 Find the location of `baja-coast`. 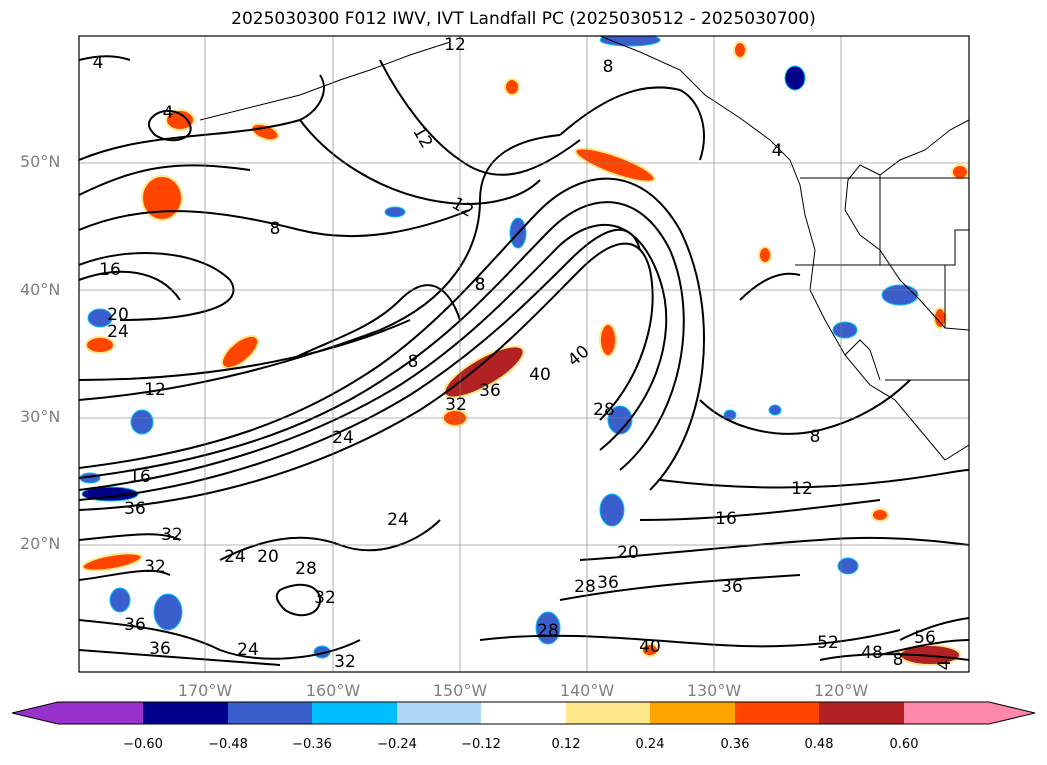

baja-coast is located at coordinates (862, 360).